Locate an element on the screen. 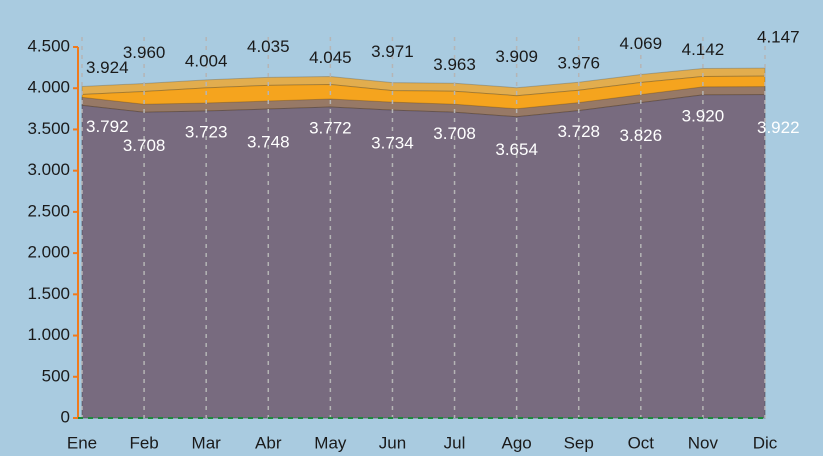 This screenshot has height=456, width=823. y-tick-label: 2.000 is located at coordinates (48, 252).